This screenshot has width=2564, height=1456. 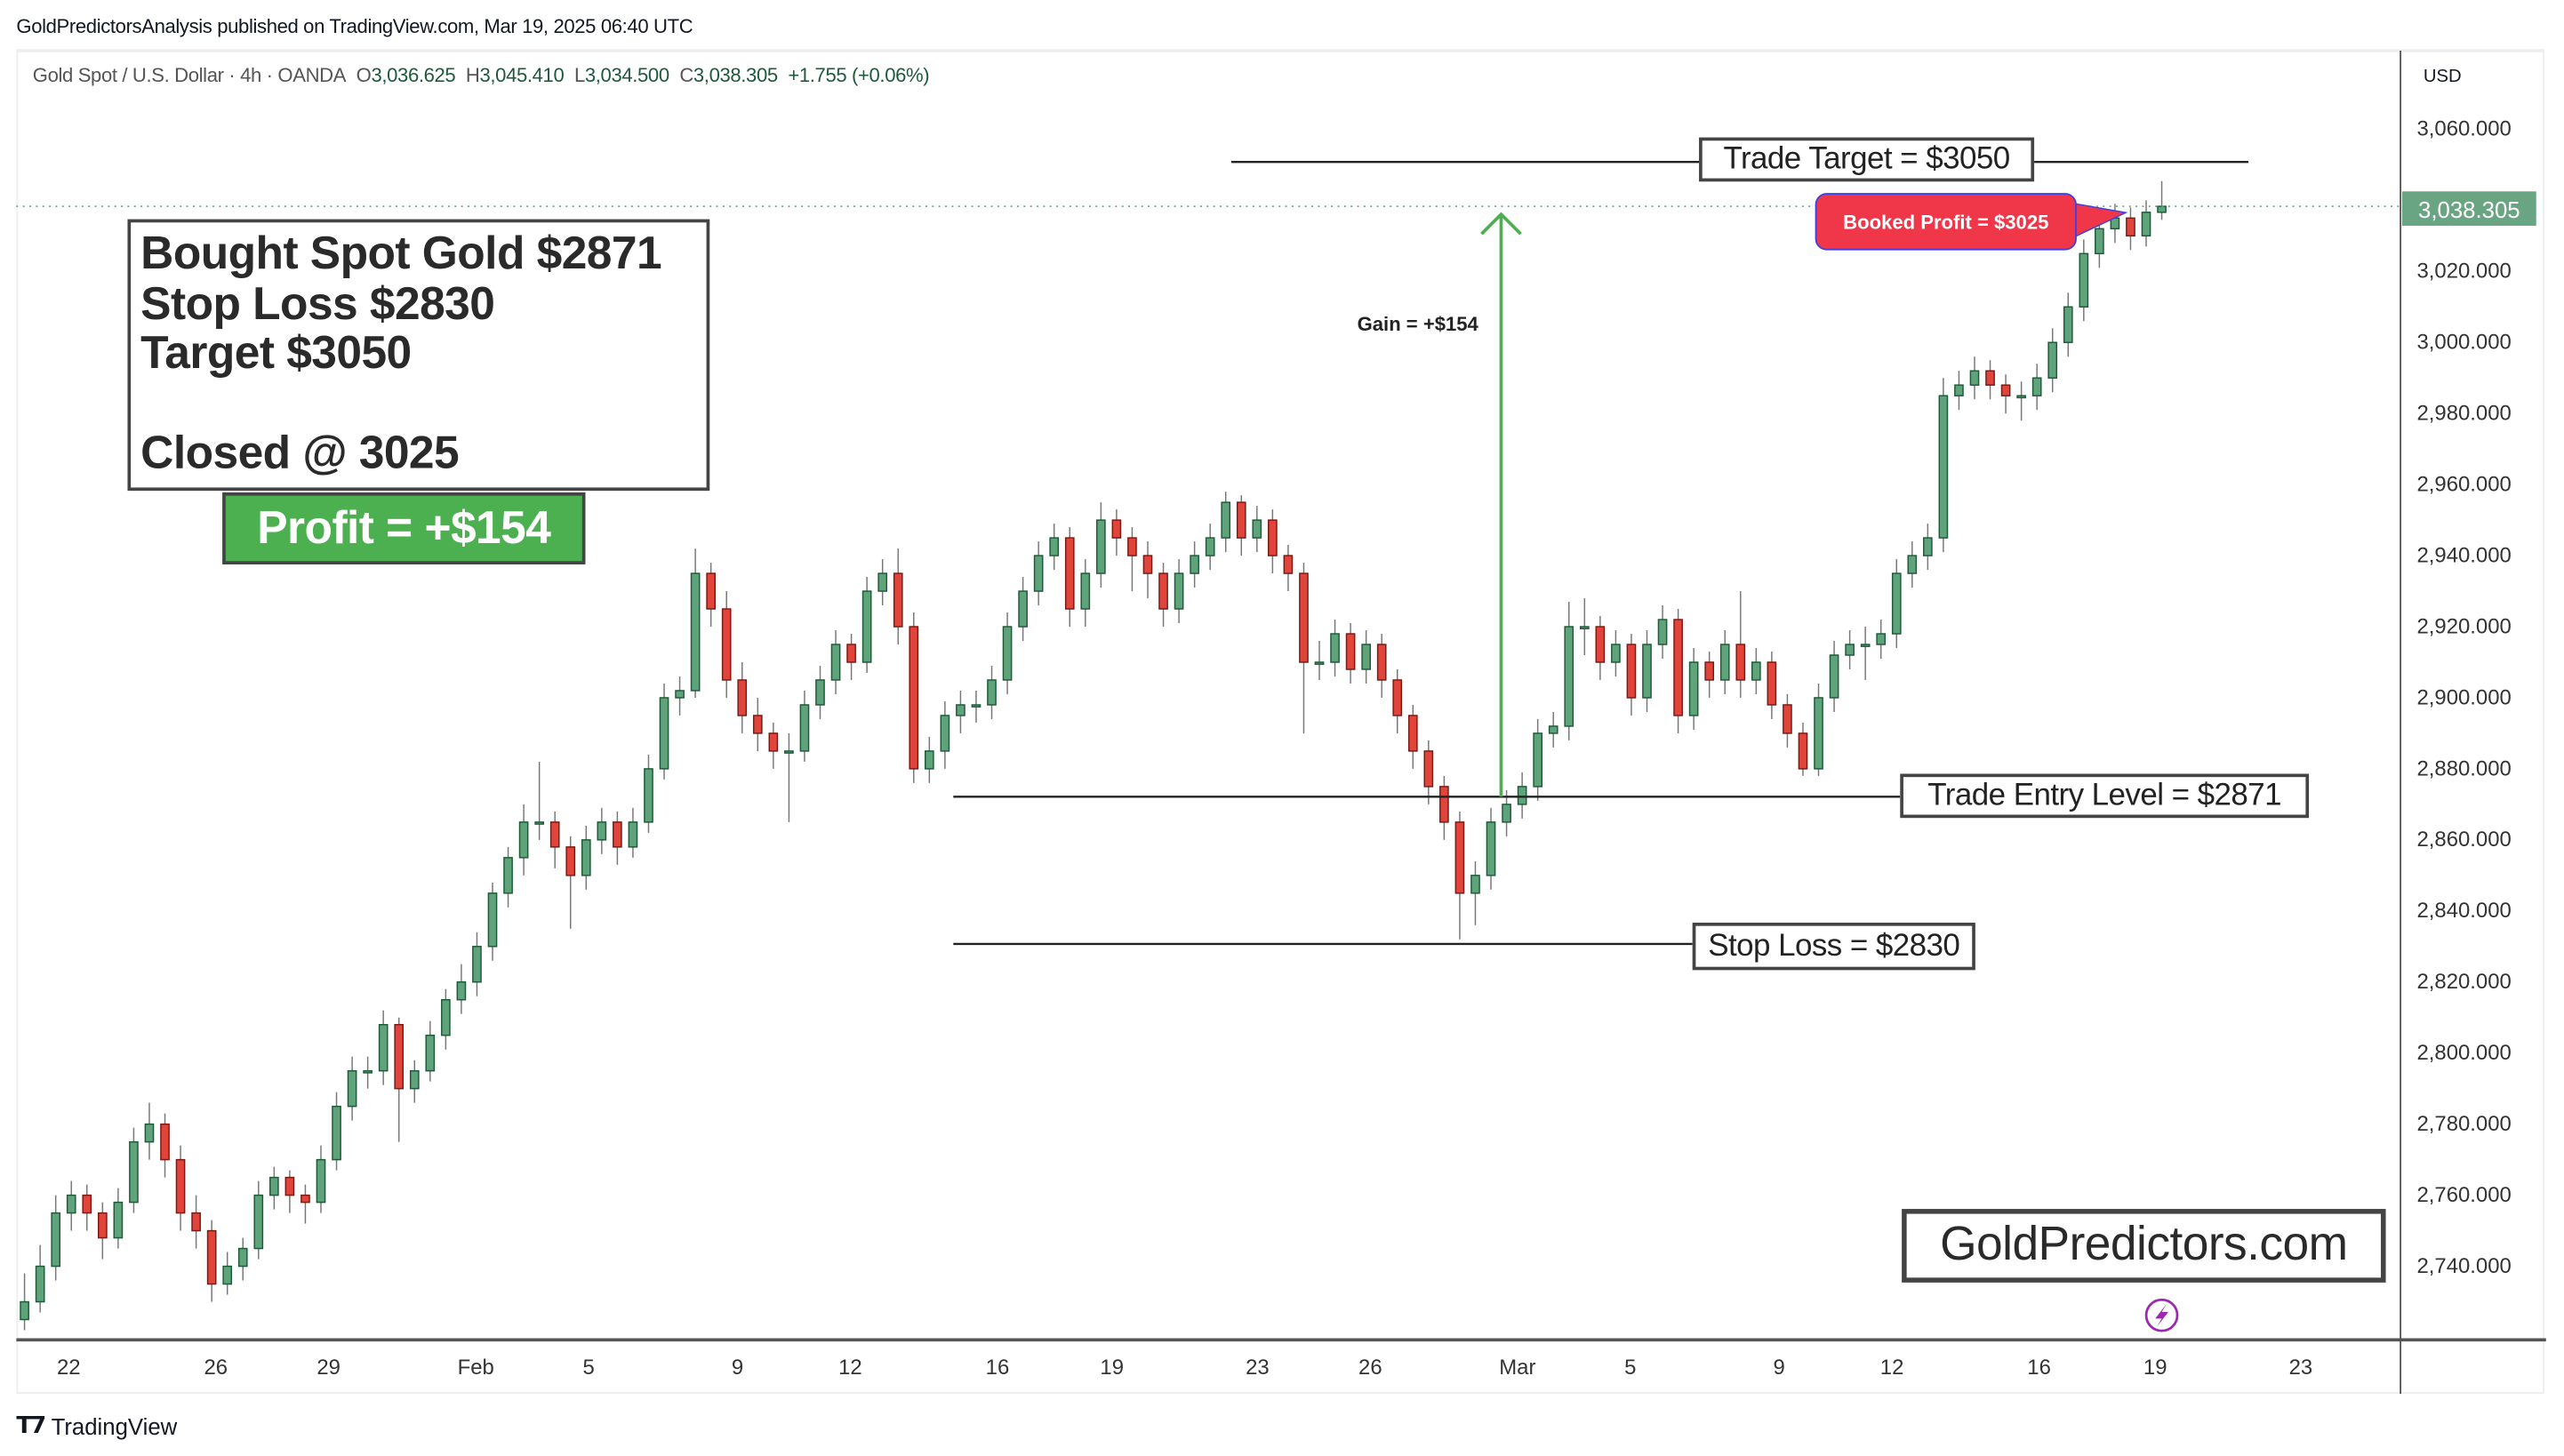 What do you see at coordinates (522, 75) in the screenshot?
I see `high-value: 3,045.410` at bounding box center [522, 75].